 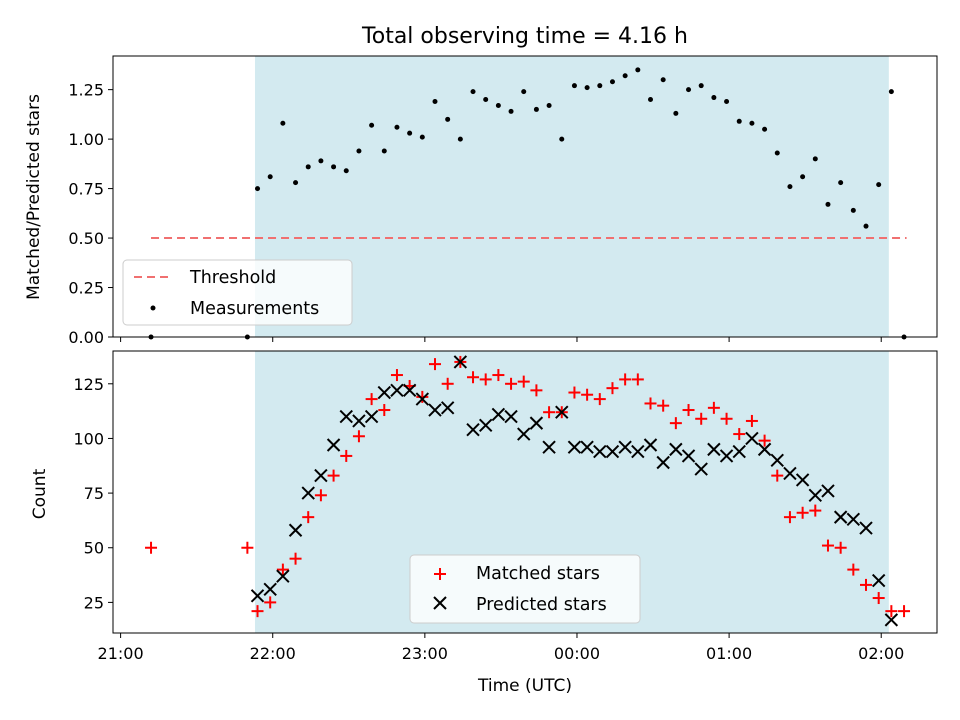 I want to click on bottom-y-tick-label: 100, so click(x=88, y=438).